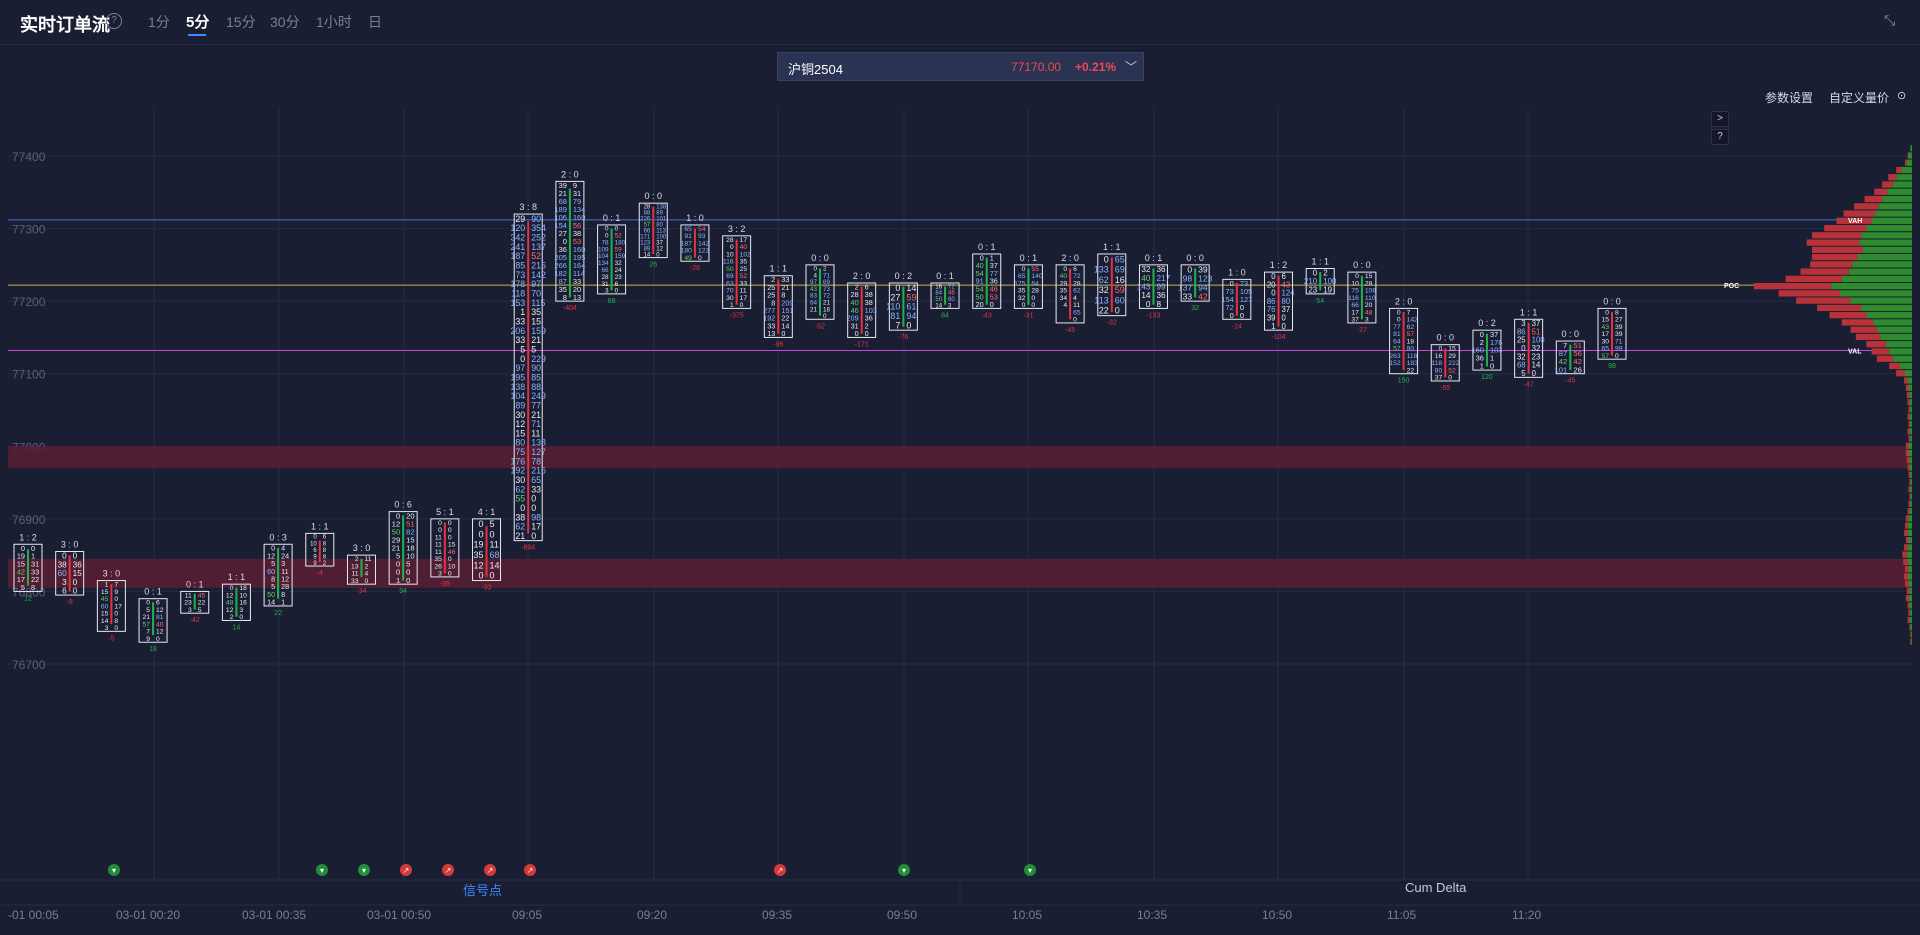 This screenshot has width=1920, height=935. What do you see at coordinates (1436, 887) in the screenshot?
I see `tab-cum-delta: Cum Delta` at bounding box center [1436, 887].